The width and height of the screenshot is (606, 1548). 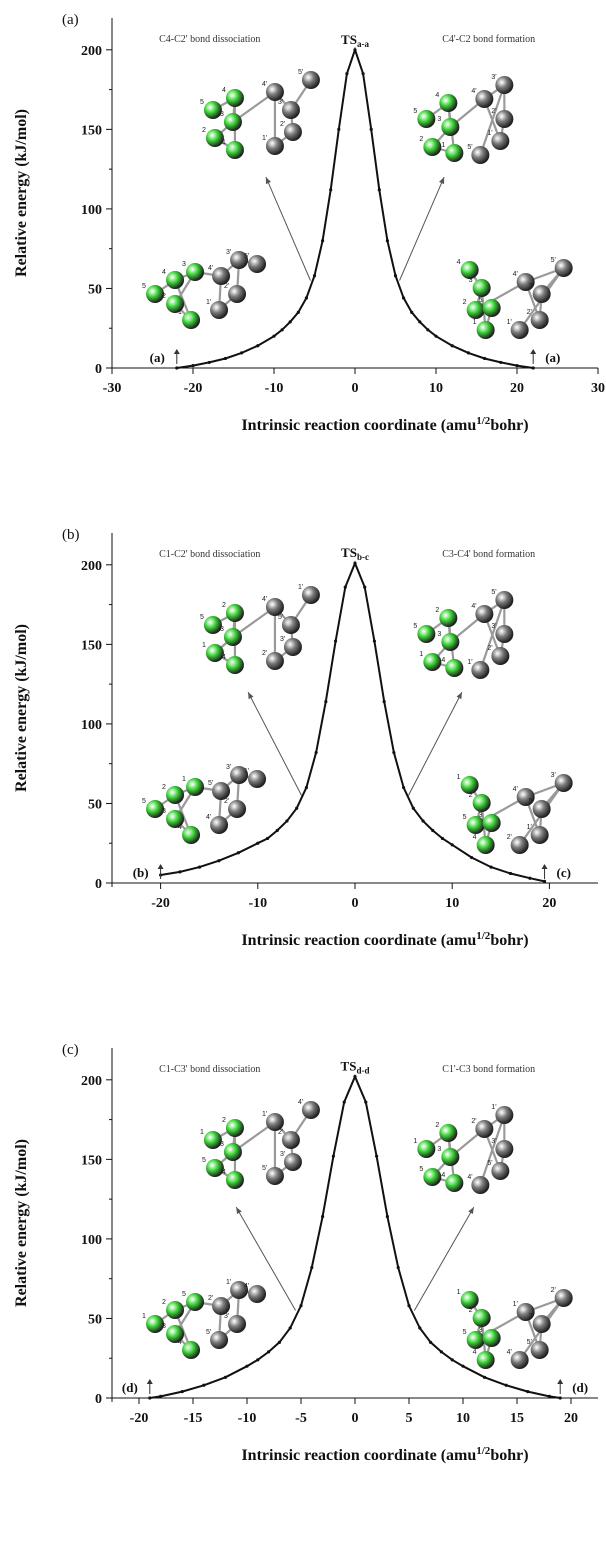 What do you see at coordinates (515, 813) in the screenshot?
I see `molecule-right-bottom-1: 1 2 5 3 4 4' 3' 5' 1' 2'` at bounding box center [515, 813].